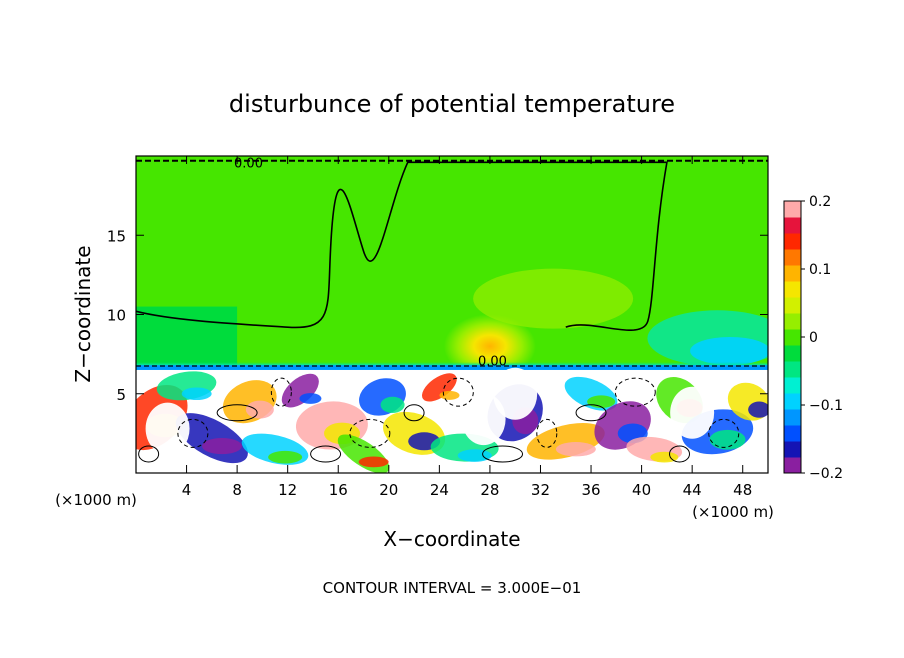 This screenshot has width=904, height=658. I want to click on chart-title: disturbunce of potential temperature, so click(452, 104).